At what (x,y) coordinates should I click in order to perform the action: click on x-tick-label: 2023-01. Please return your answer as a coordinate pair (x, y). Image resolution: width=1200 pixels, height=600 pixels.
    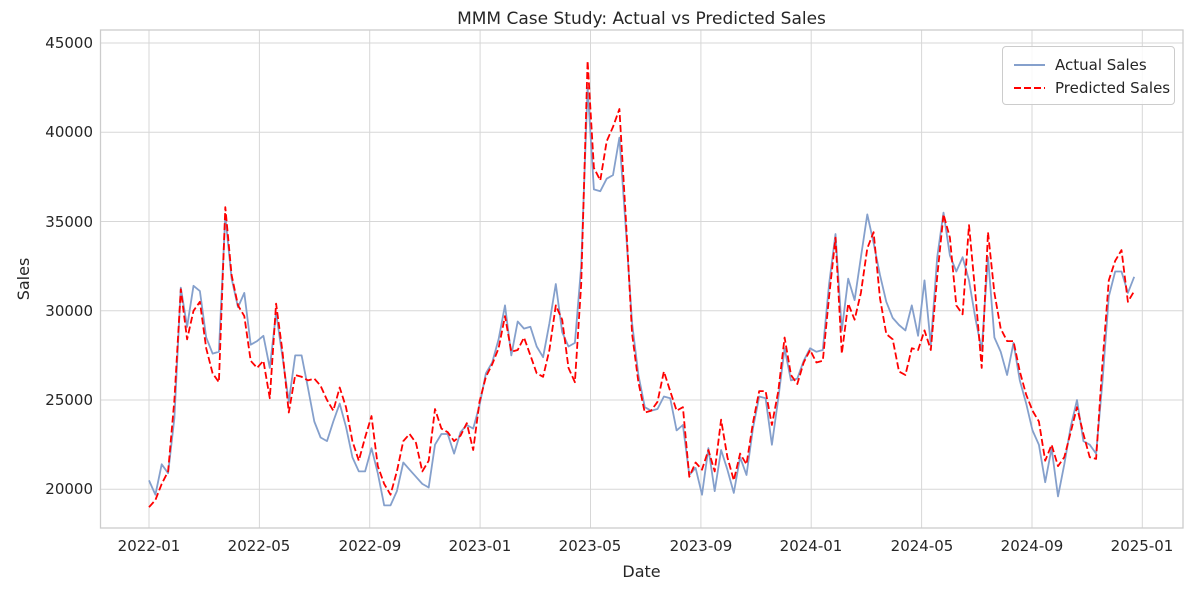
    Looking at the image, I should click on (480, 546).